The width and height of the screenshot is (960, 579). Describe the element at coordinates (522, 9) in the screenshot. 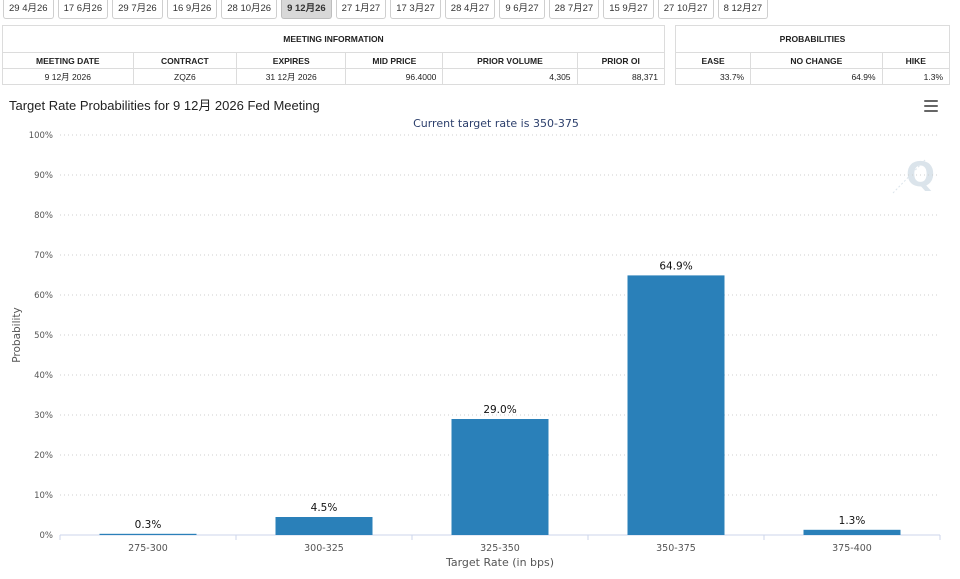

I see `tab-meeting-date: 9 6月27` at that location.